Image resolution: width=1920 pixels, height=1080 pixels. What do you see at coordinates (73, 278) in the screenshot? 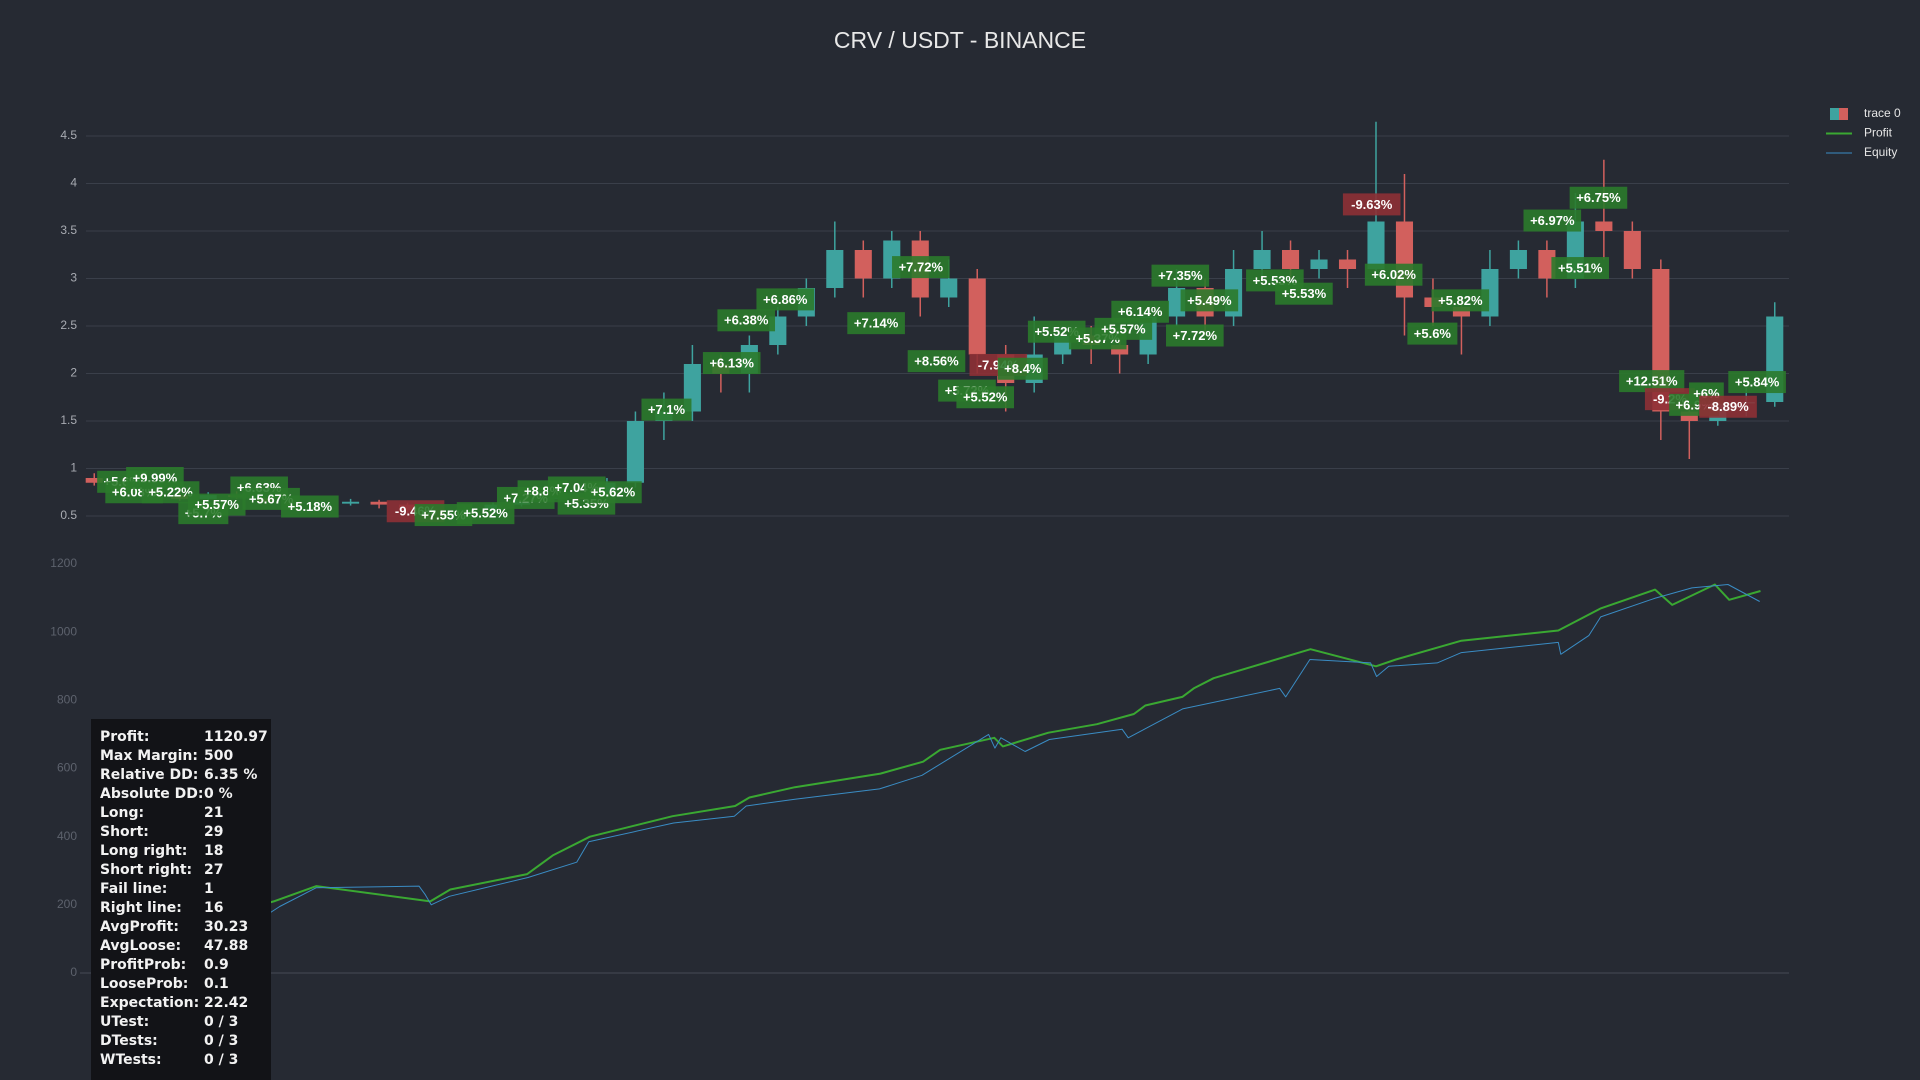
I see `y-tick-label: 3` at bounding box center [73, 278].